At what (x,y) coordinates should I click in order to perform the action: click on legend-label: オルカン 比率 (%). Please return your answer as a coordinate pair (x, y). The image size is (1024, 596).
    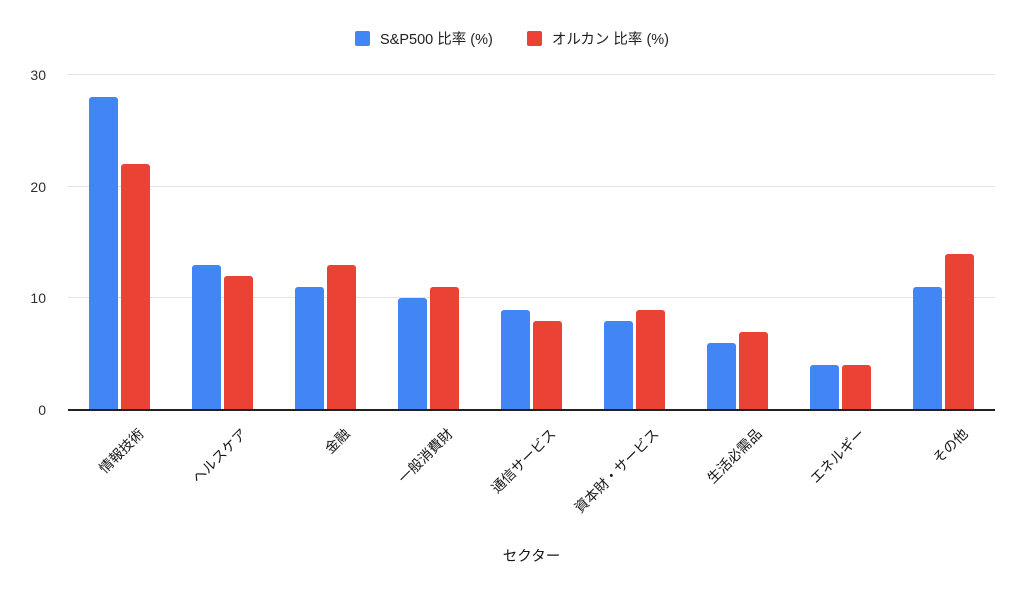
    Looking at the image, I should click on (610, 40).